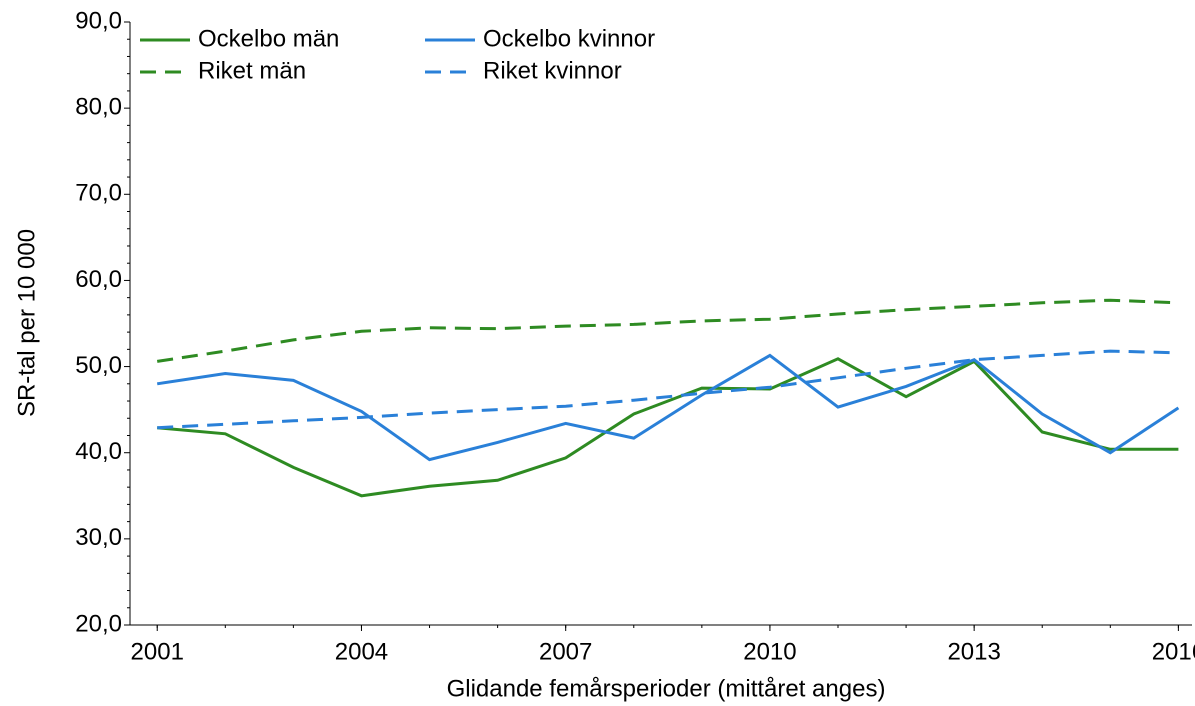 This screenshot has height=706, width=1195. I want to click on x-tick-label: 2004, so click(361, 651).